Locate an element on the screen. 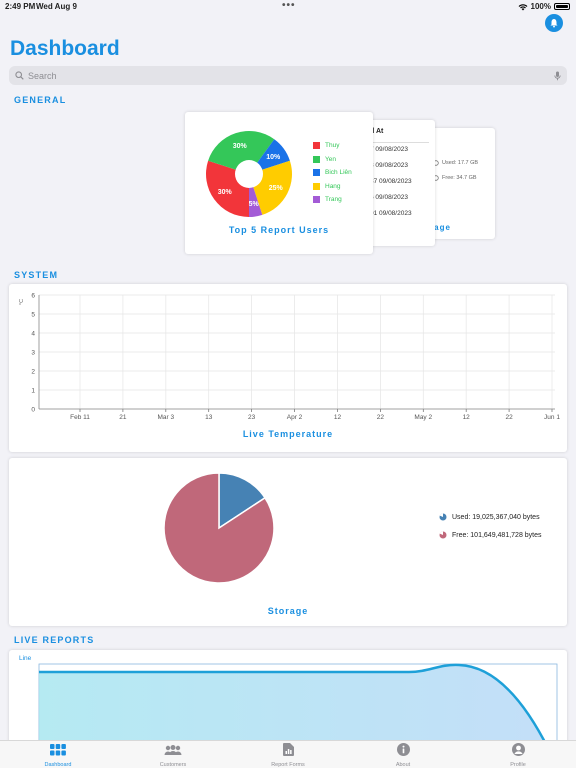 This screenshot has height=768, width=576. battery-icon is located at coordinates (562, 6).